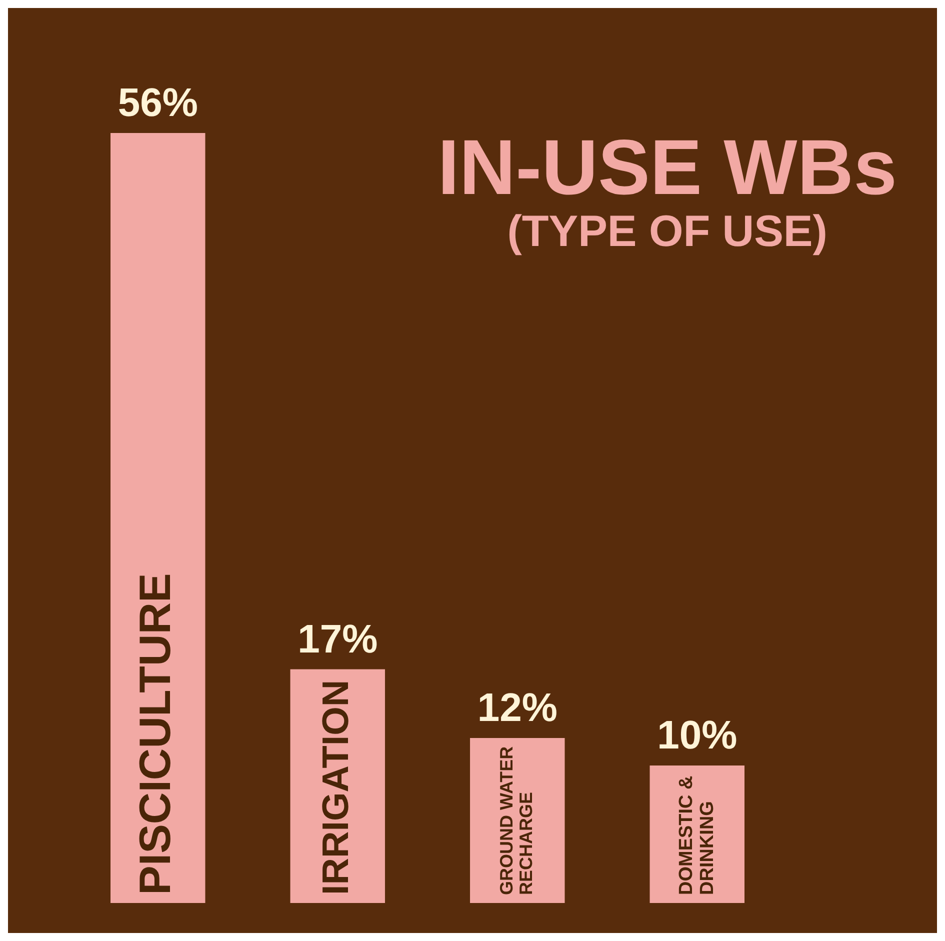 The width and height of the screenshot is (945, 941). What do you see at coordinates (697, 736) in the screenshot?
I see `data-label: 10%` at bounding box center [697, 736].